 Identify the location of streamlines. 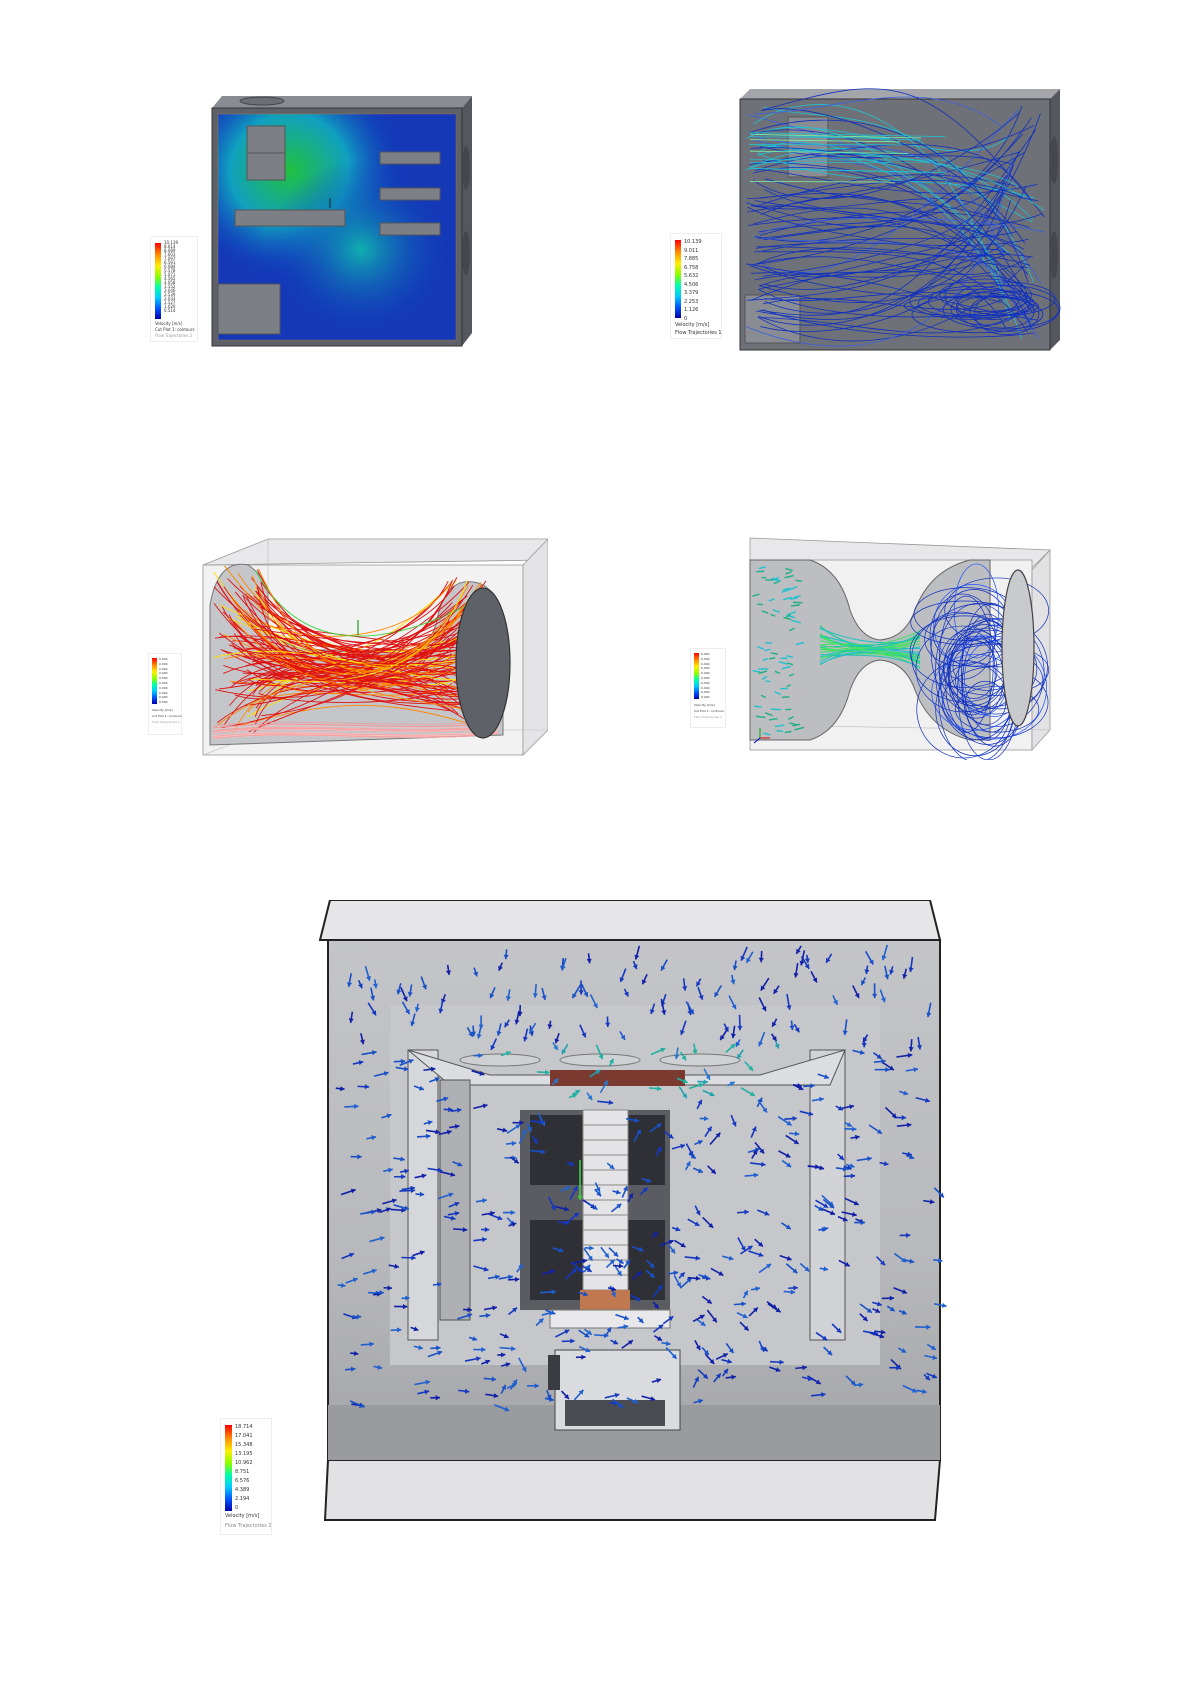
(355, 652).